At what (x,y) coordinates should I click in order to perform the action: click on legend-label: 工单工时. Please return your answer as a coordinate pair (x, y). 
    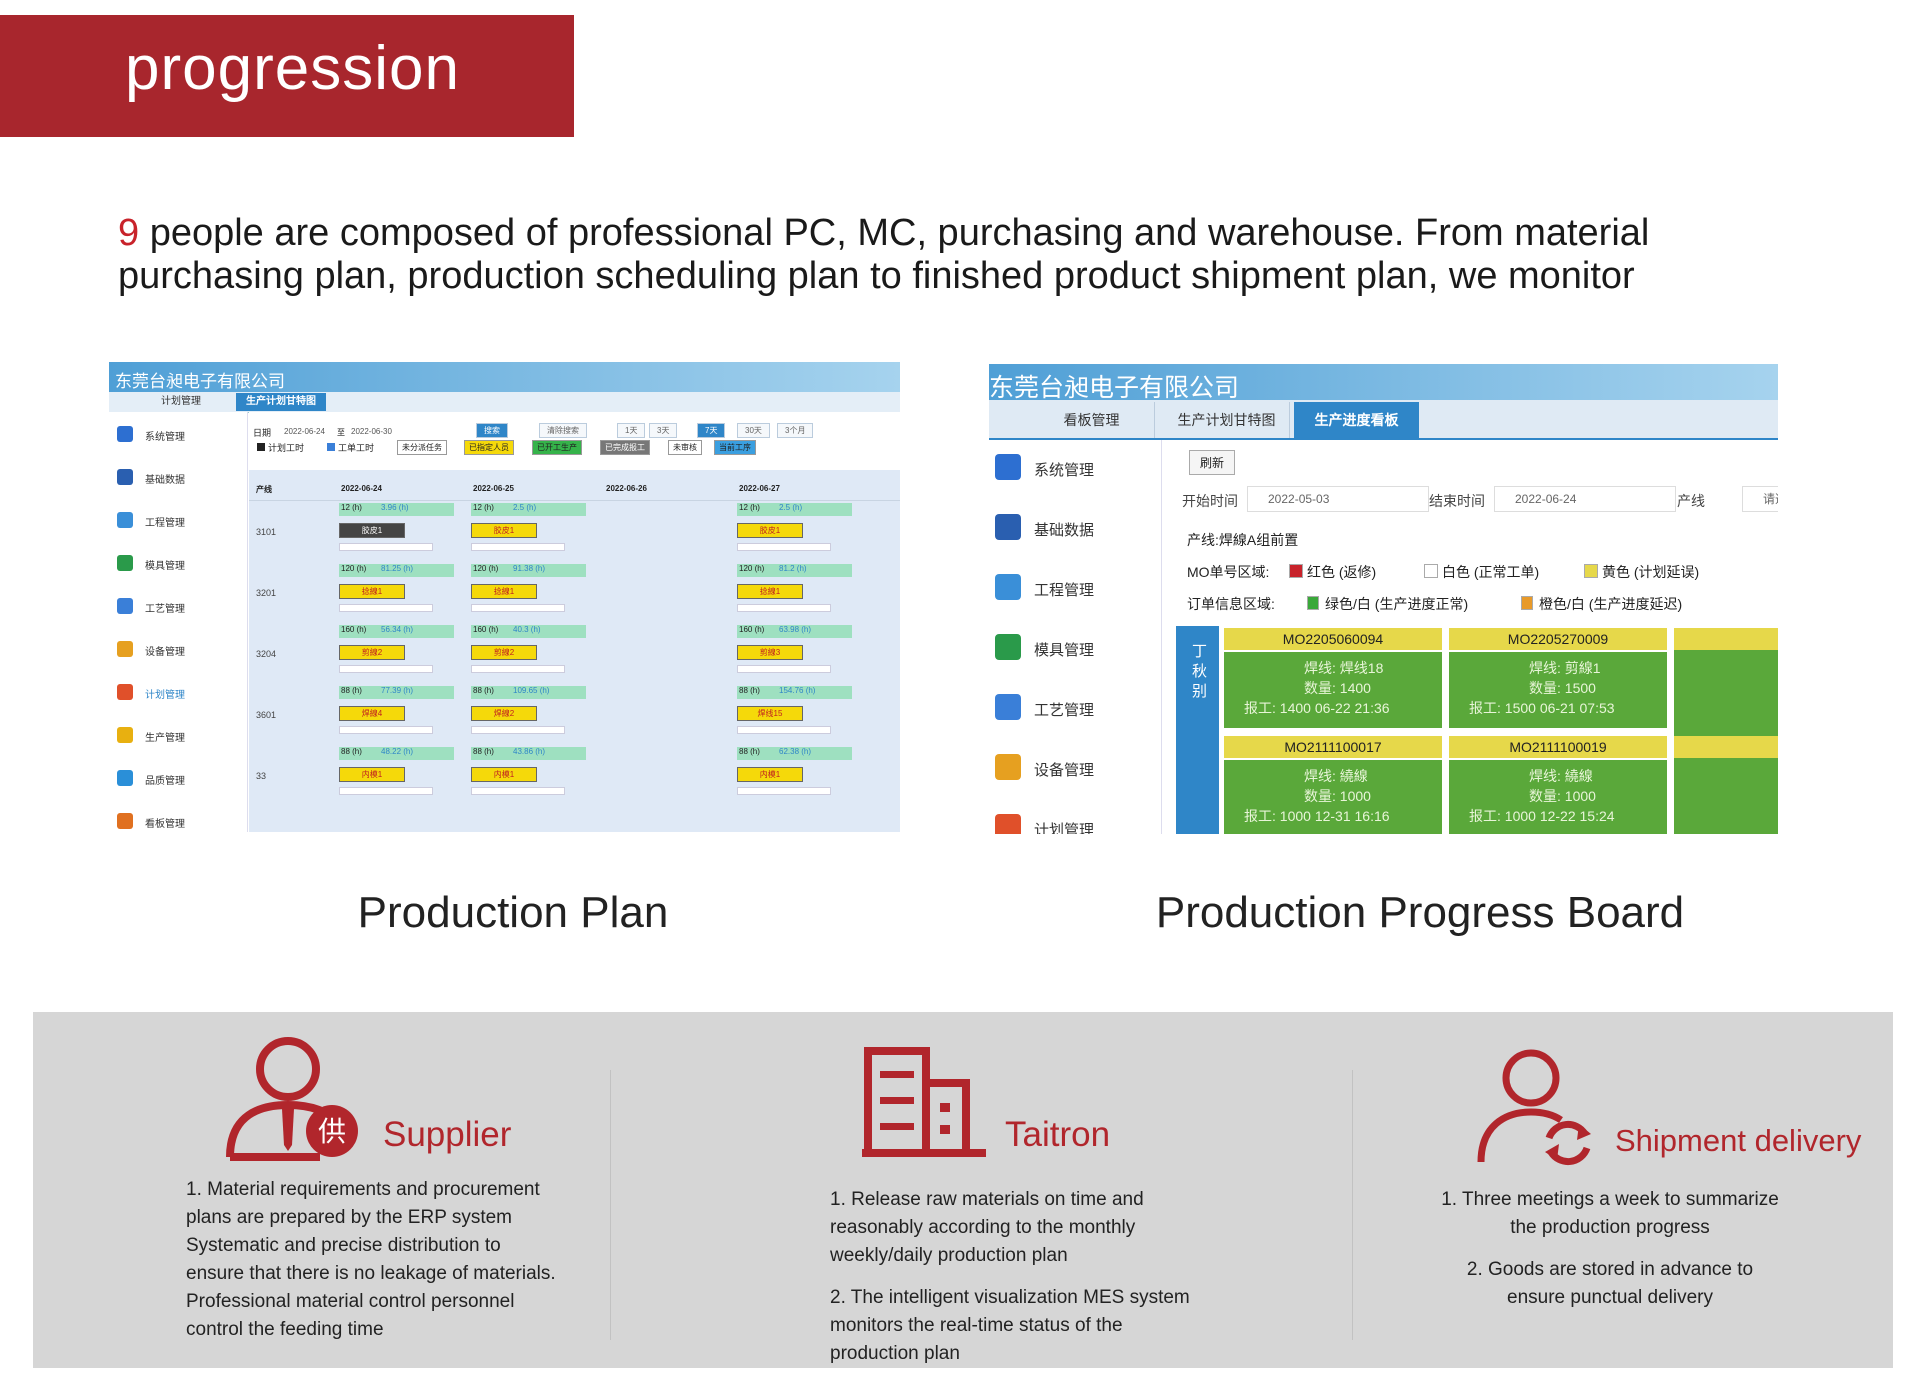
    Looking at the image, I should click on (356, 448).